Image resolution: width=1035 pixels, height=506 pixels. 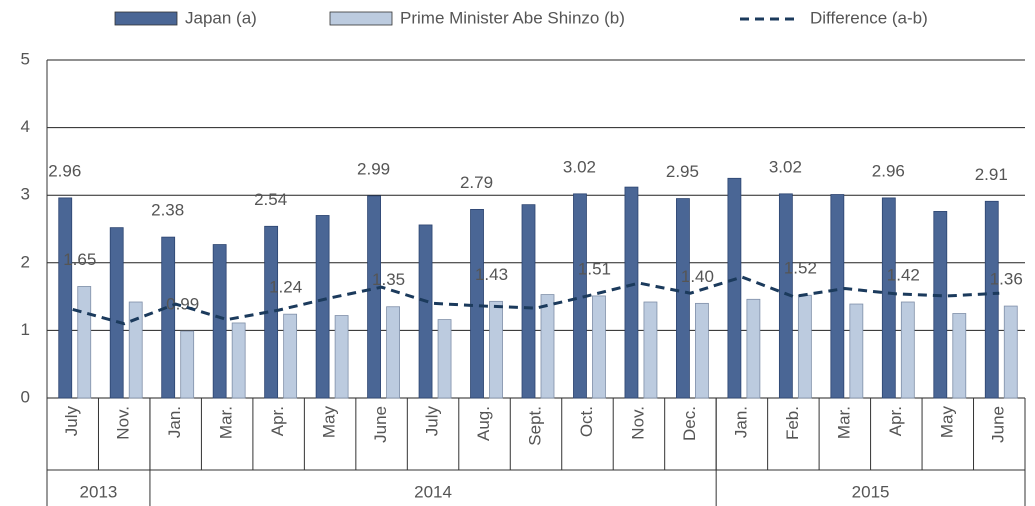 I want to click on value-label: 1.40, so click(x=697, y=276).